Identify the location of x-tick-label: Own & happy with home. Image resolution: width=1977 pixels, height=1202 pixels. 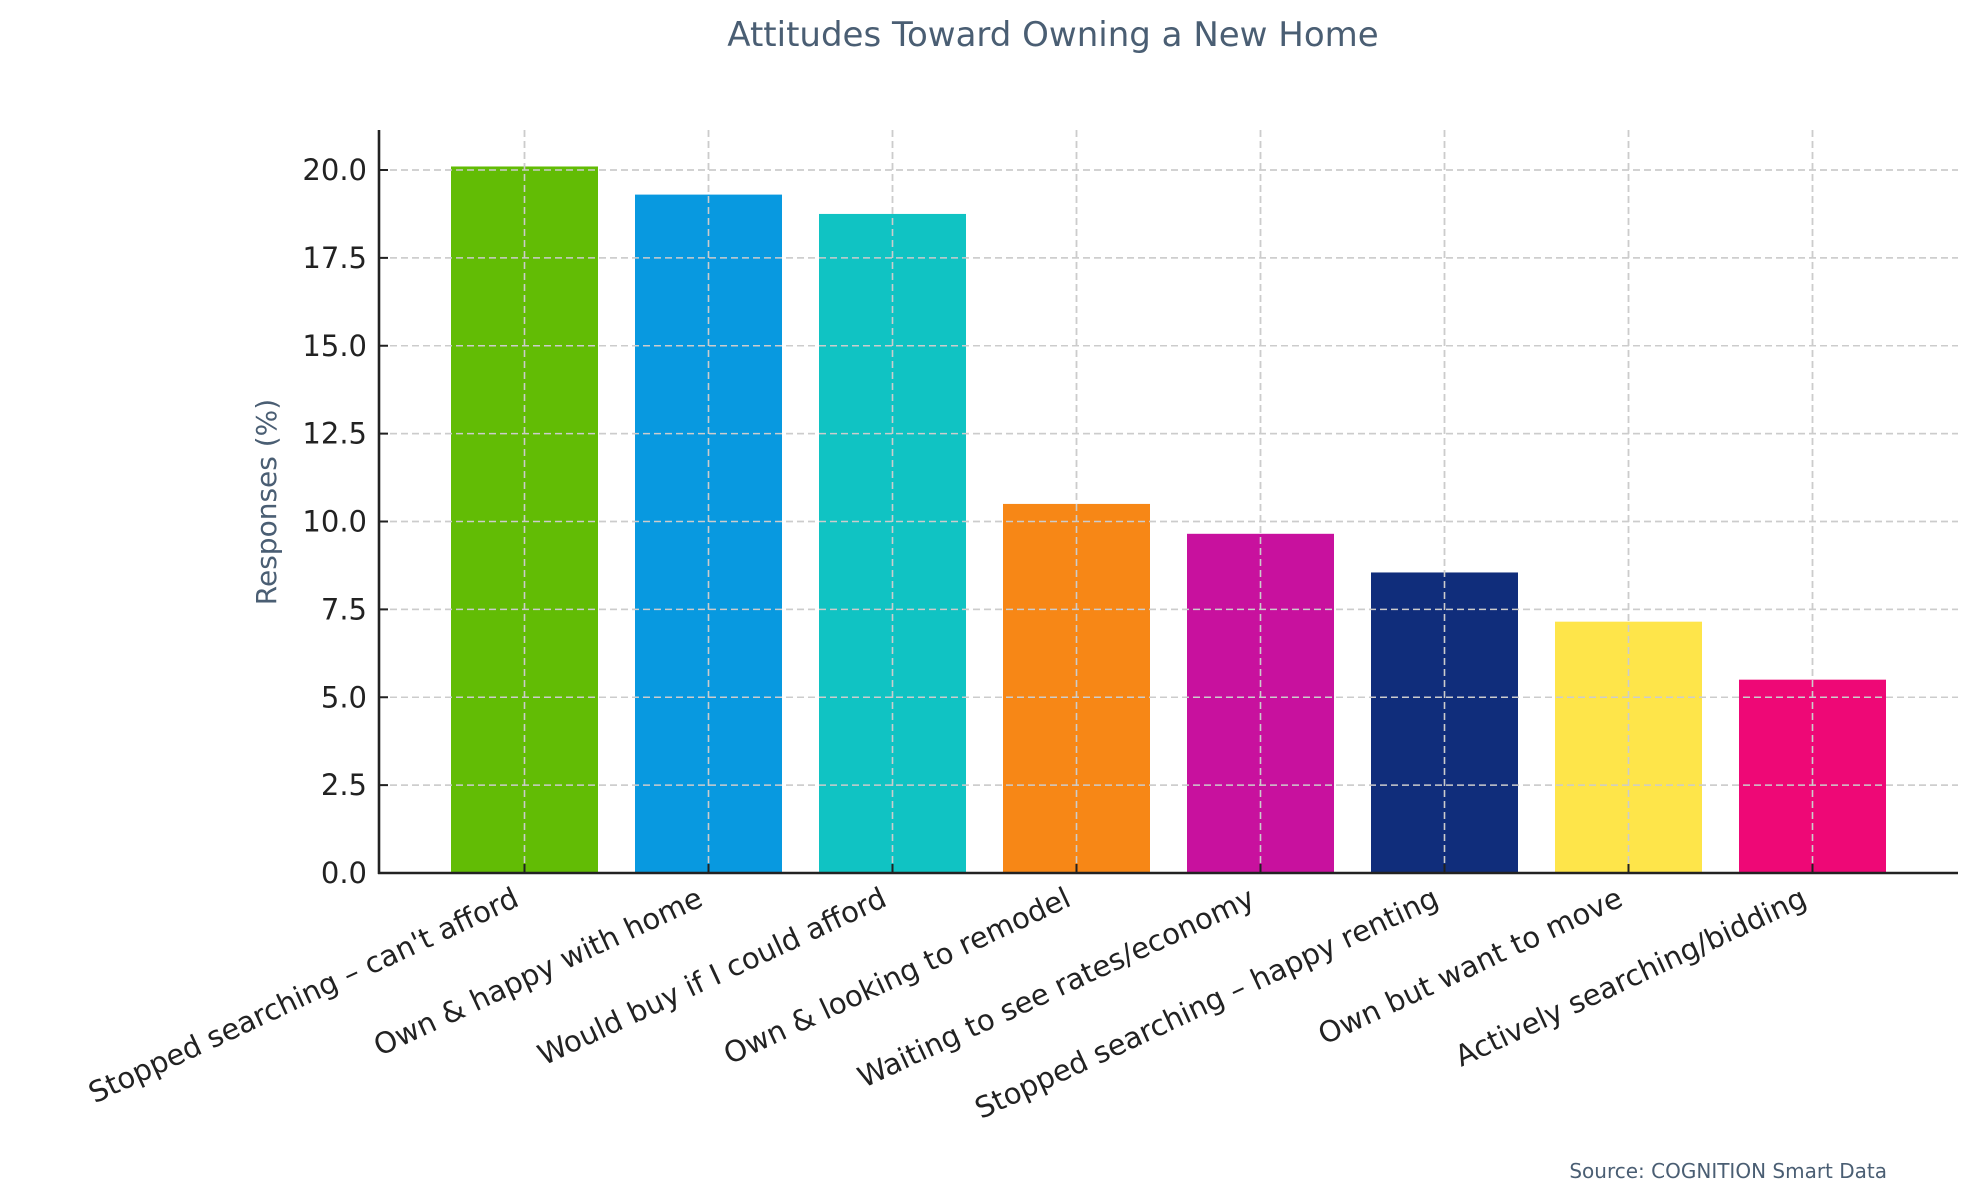
(537, 972).